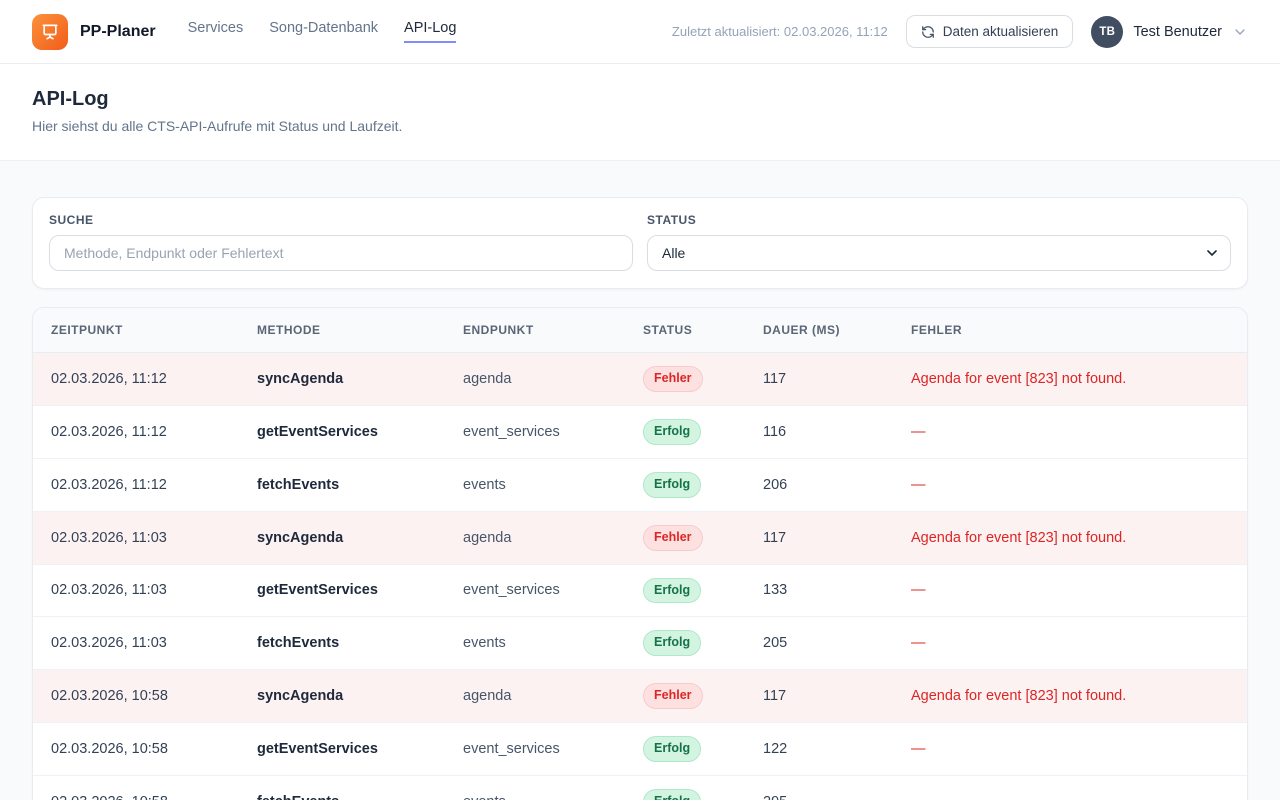  What do you see at coordinates (430, 31) in the screenshot?
I see `nav-item-api-log: API-Log` at bounding box center [430, 31].